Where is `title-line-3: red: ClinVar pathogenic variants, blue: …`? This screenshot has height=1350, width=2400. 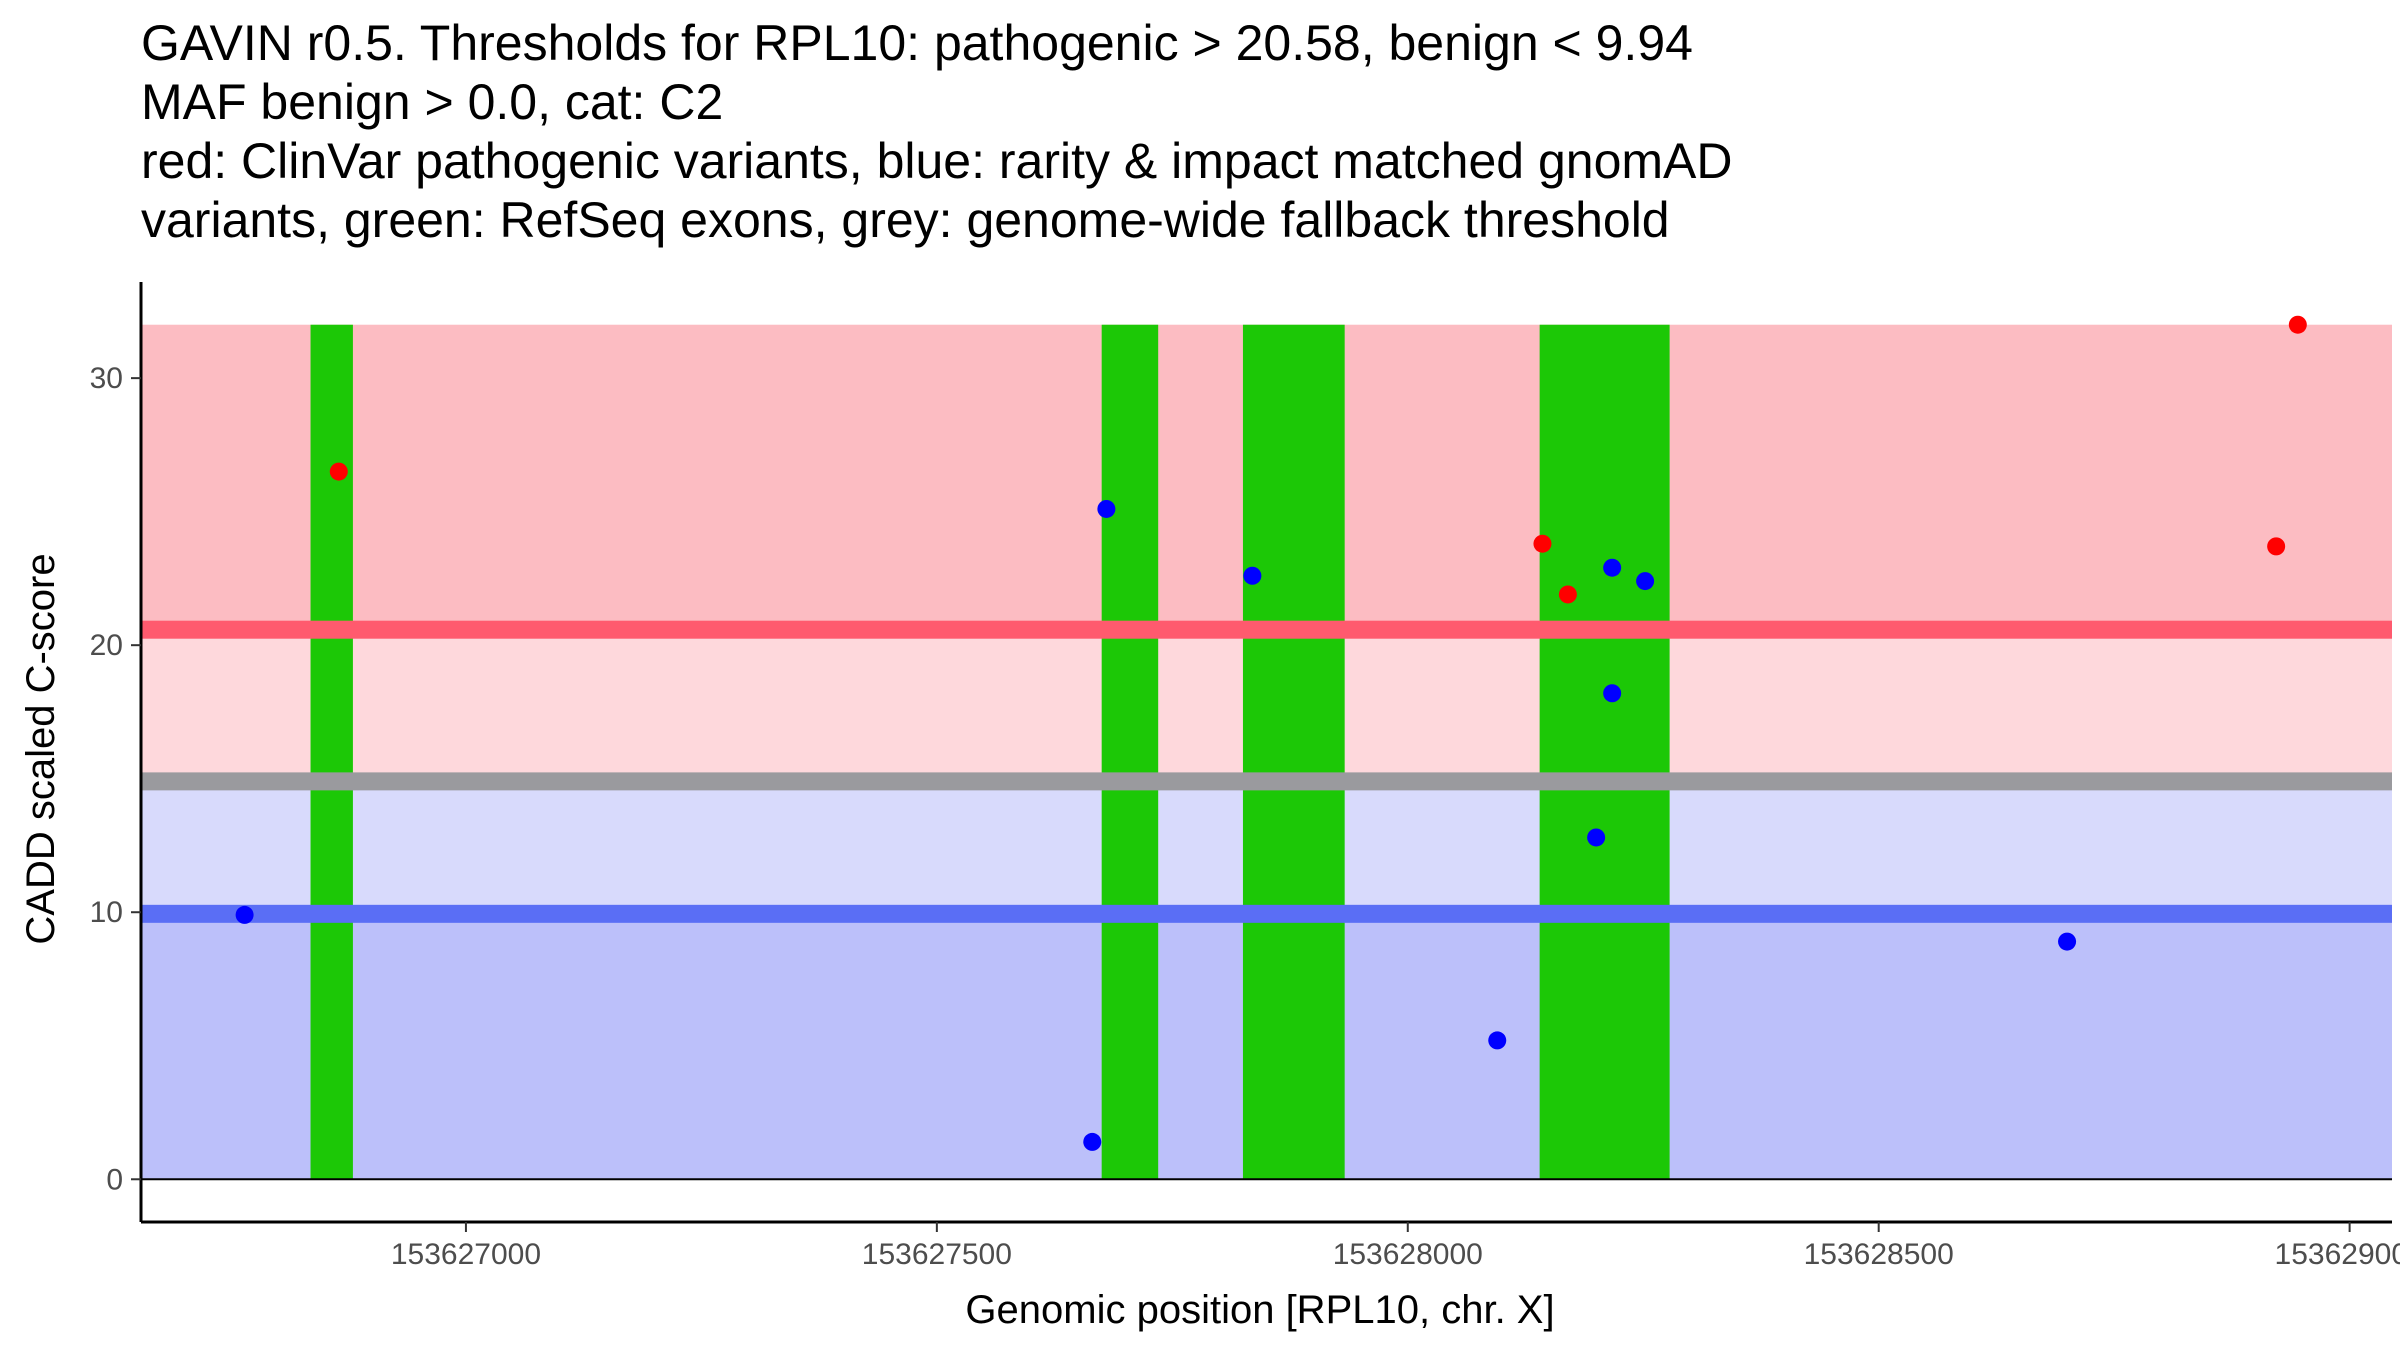
title-line-3: red: ClinVar pathogenic variants, blue: … is located at coordinates (936, 161).